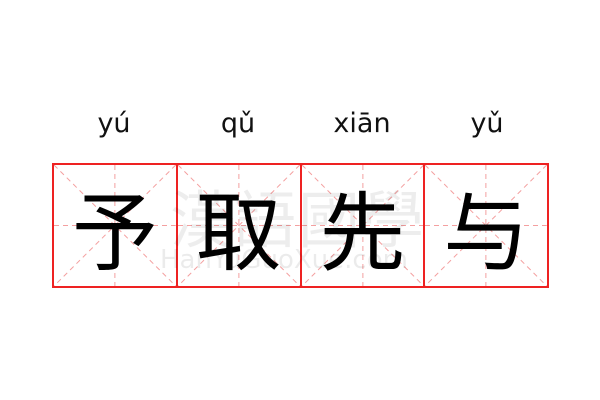  What do you see at coordinates (238, 123) in the screenshot?
I see `pinyin-2: qǔ` at bounding box center [238, 123].